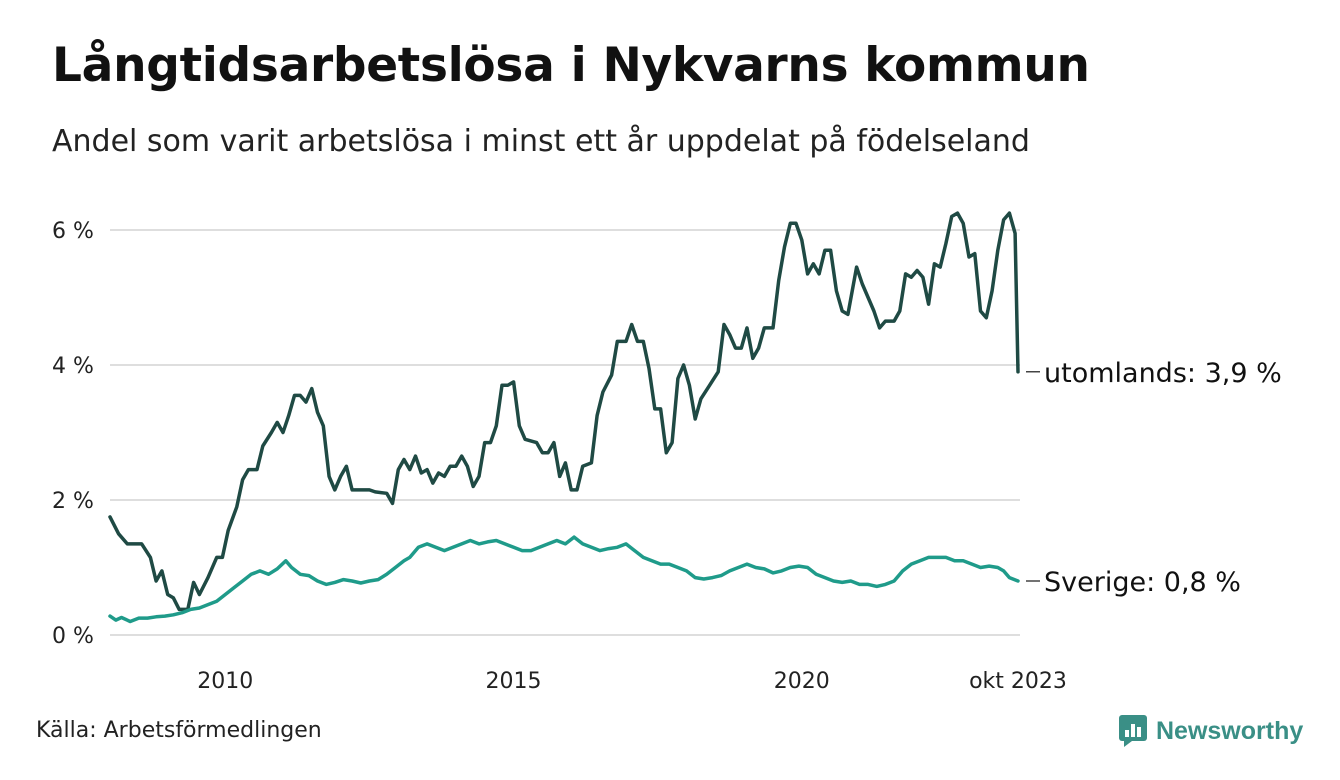 The height and width of the screenshot is (780, 1340). I want to click on source-note: Källa: Arbetsförmedlingen, so click(179, 730).